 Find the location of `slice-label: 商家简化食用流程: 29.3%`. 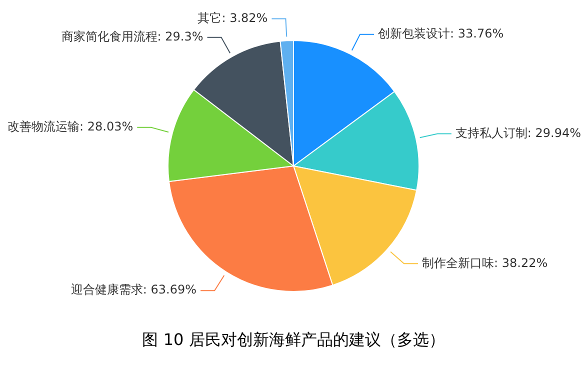

slice-label: 商家简化食用流程: 29.3% is located at coordinates (132, 37).